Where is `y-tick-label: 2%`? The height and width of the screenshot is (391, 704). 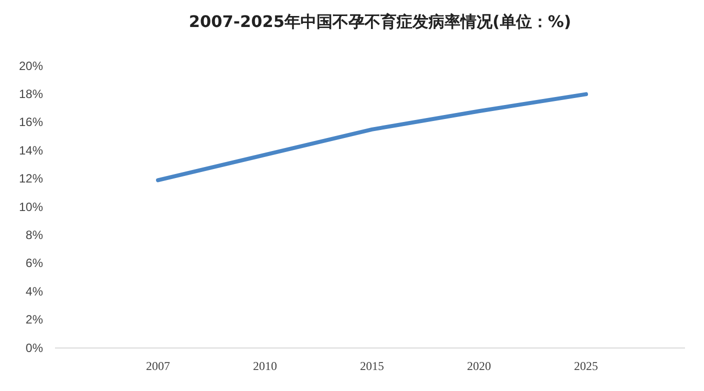 y-tick-label: 2% is located at coordinates (35, 319).